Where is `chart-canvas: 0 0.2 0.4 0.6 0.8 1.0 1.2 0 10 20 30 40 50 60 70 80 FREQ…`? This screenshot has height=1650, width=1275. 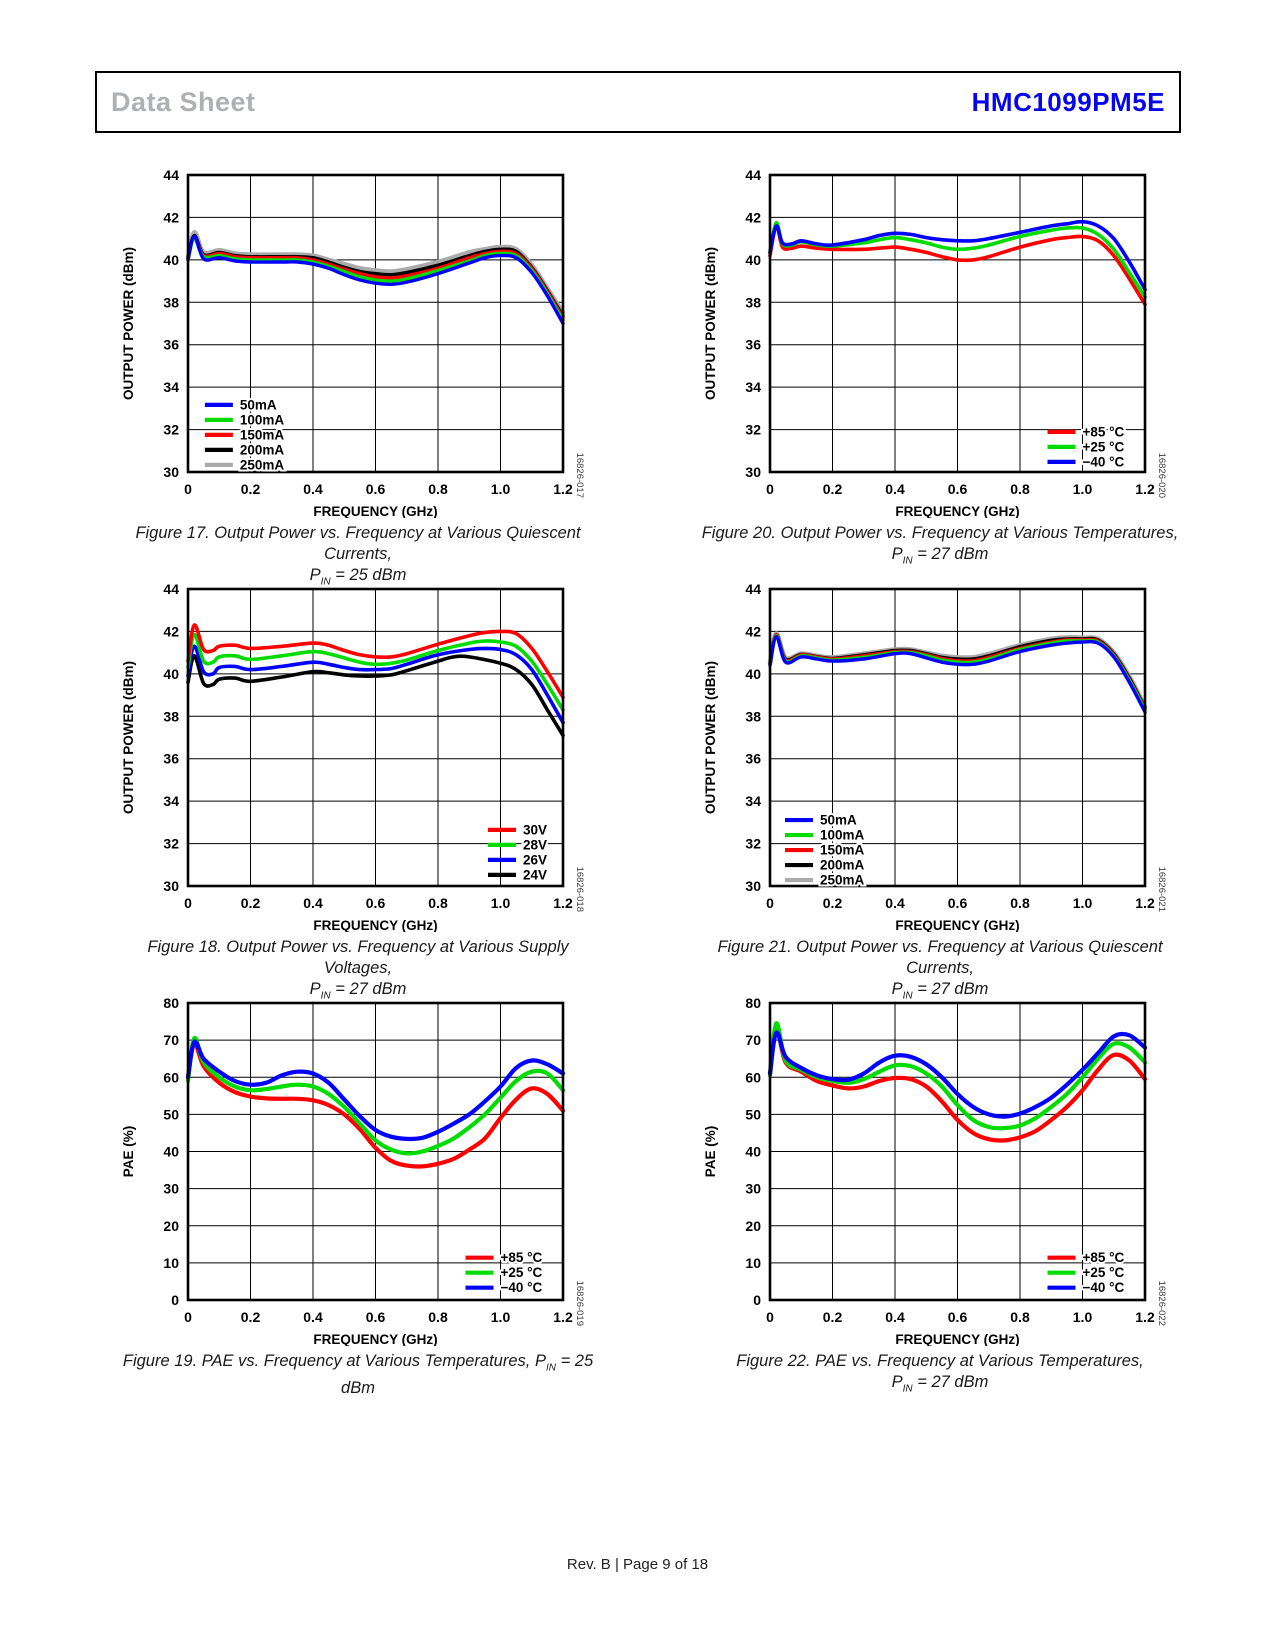 chart-canvas: 0 0.2 0.4 0.6 0.8 1.0 1.2 0 10 20 30 40 50 60 70 80 FREQ… is located at coordinates (940, 1170).